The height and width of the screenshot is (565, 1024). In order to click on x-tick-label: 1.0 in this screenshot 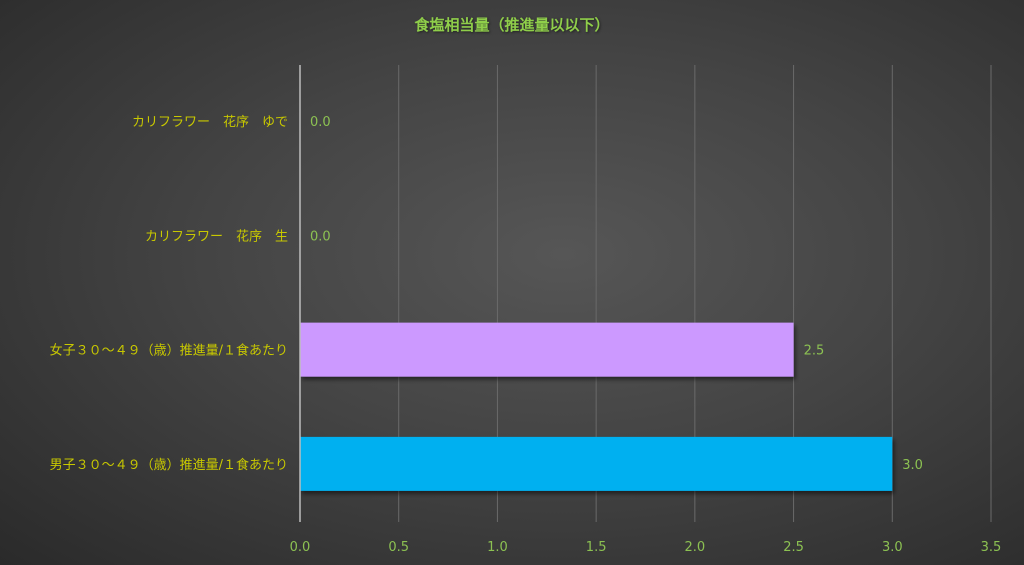, I will do `click(497, 547)`.